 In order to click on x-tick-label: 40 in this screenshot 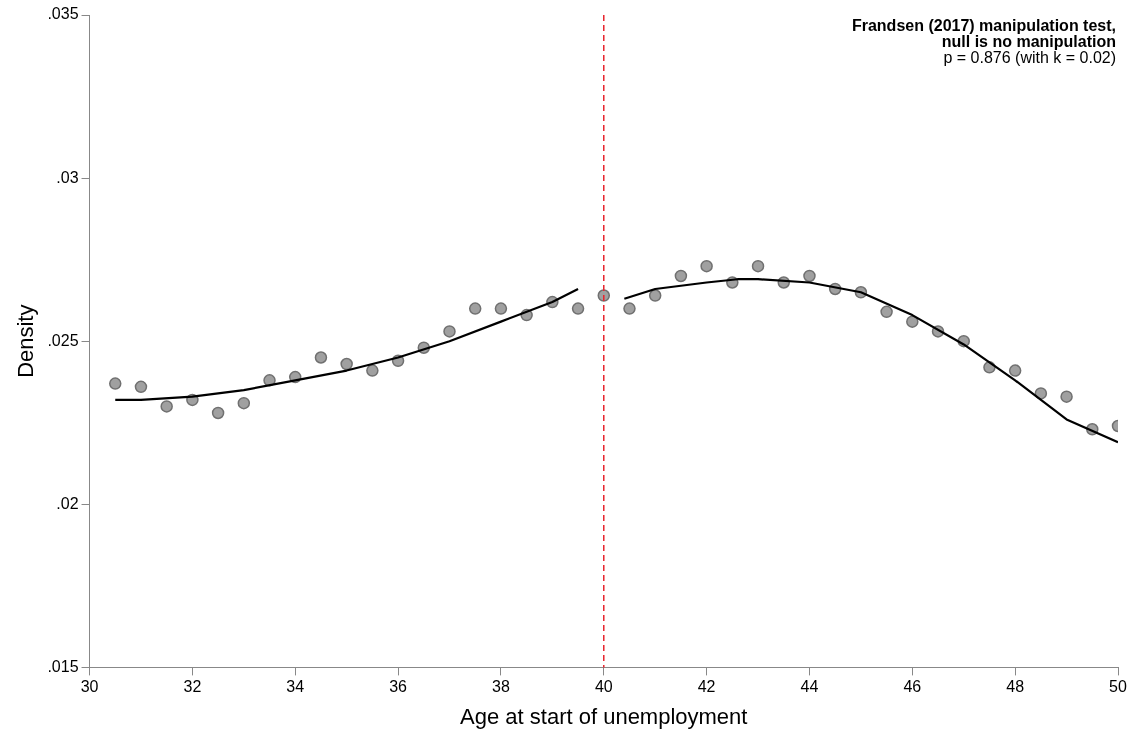, I will do `click(603, 687)`.